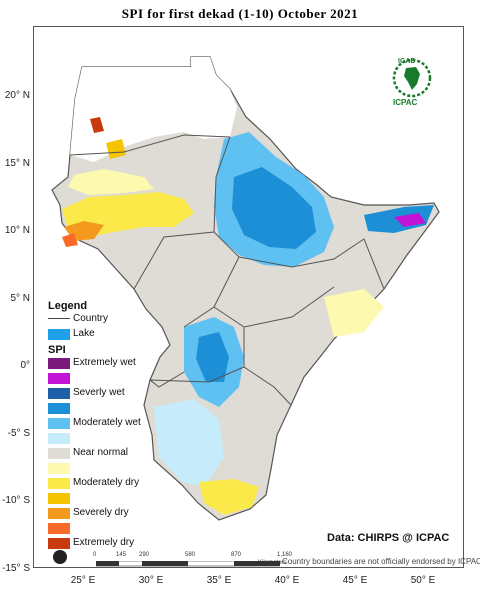  I want to click on scale-label: 1,160, so click(285, 555).